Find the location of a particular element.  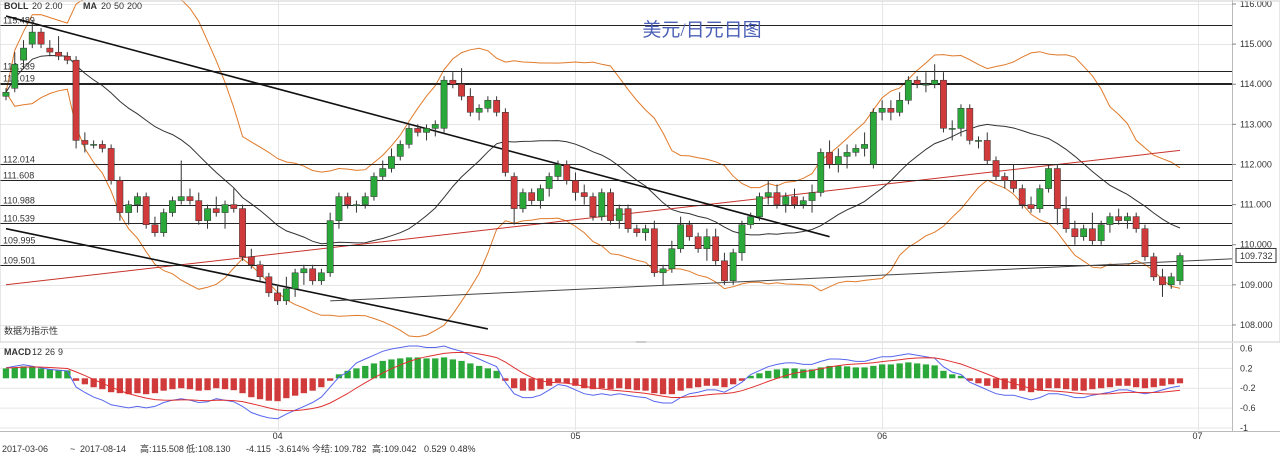

chart-title: 美元/日元日图 is located at coordinates (701, 30).